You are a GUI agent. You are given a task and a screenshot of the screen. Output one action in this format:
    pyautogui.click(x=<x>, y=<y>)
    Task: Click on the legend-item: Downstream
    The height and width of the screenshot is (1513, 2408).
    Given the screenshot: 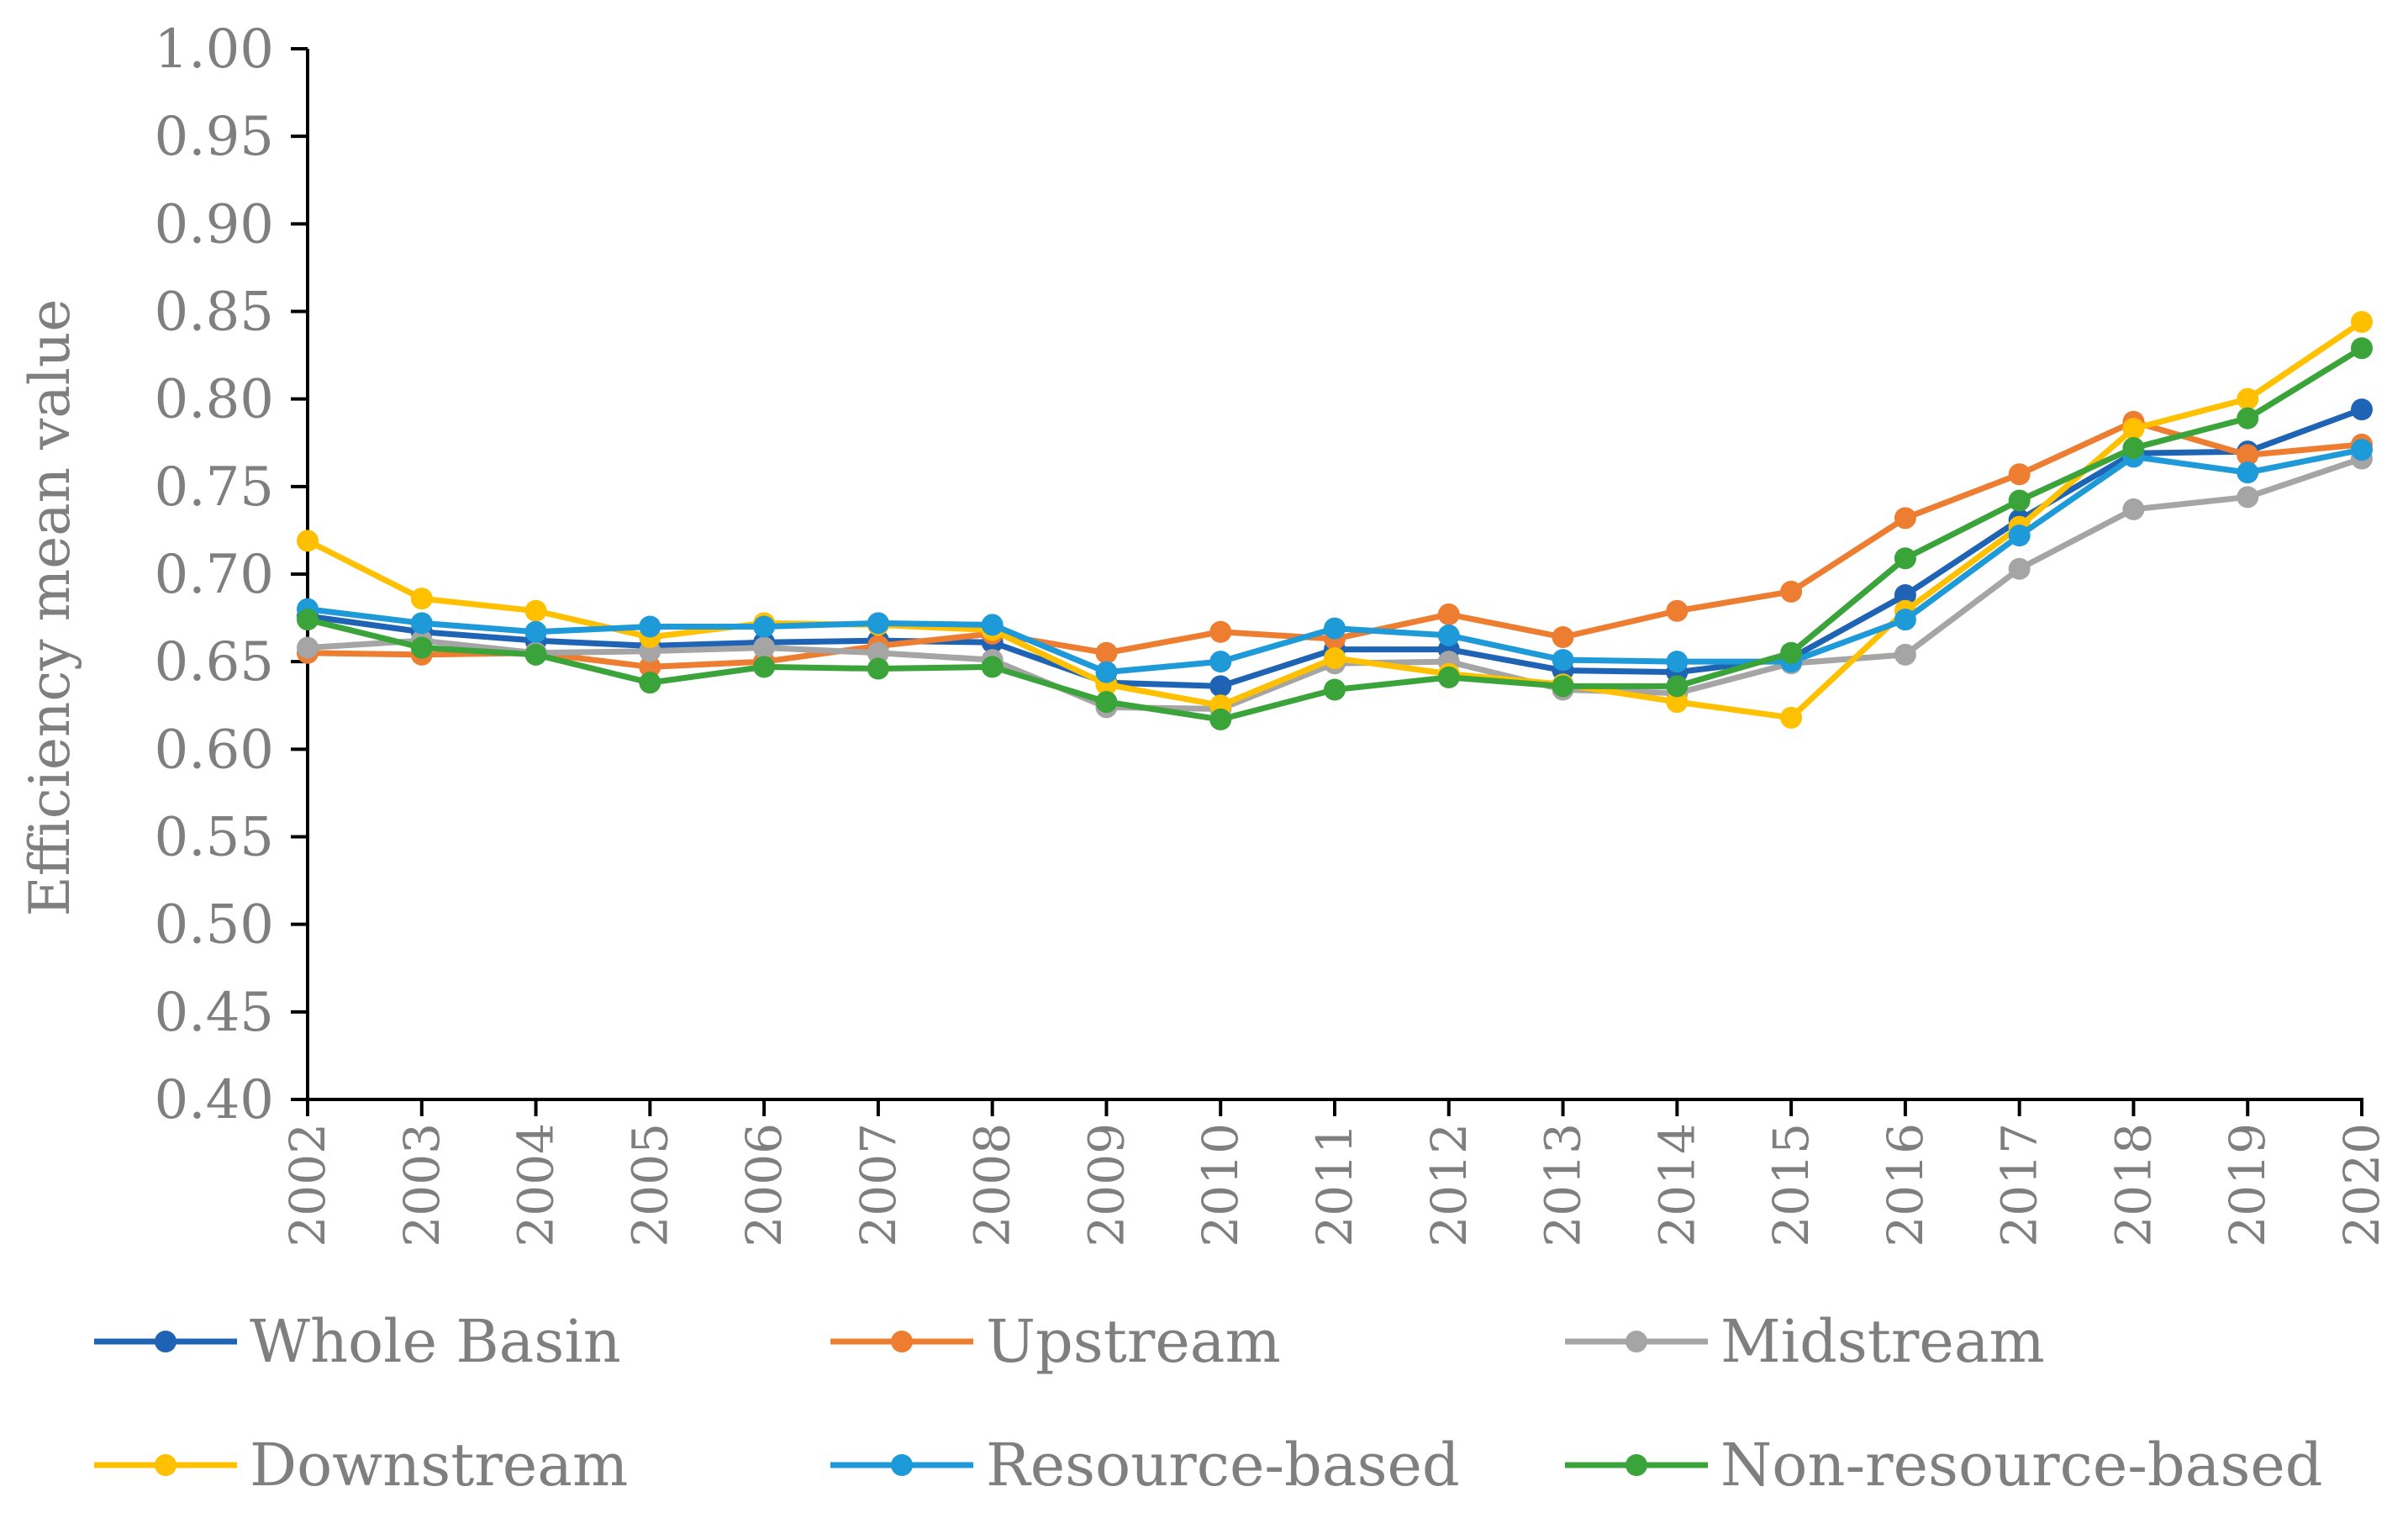 What is the action you would take?
    pyautogui.click(x=361, y=1465)
    